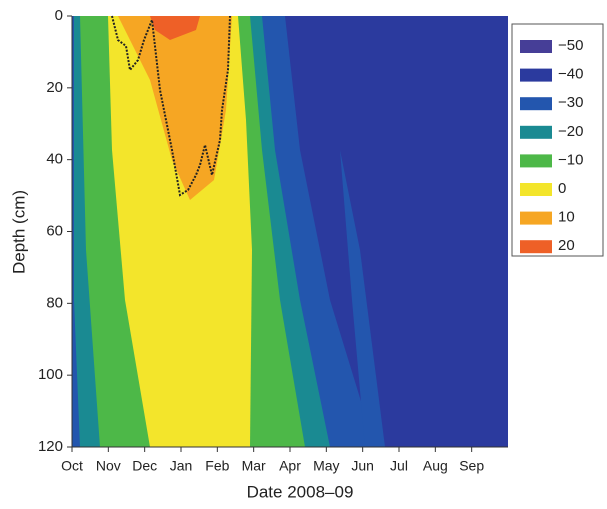 Image resolution: width=607 pixels, height=509 pixels. I want to click on legend-label: 20, so click(566, 245).